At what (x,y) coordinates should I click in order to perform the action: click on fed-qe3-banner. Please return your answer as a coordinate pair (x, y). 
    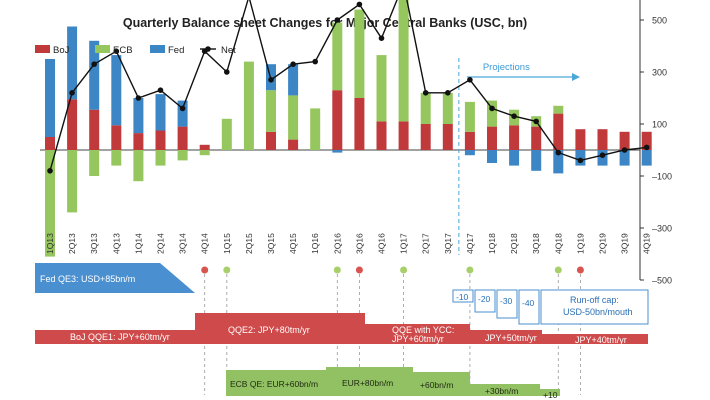
    Looking at the image, I should click on (115, 278).